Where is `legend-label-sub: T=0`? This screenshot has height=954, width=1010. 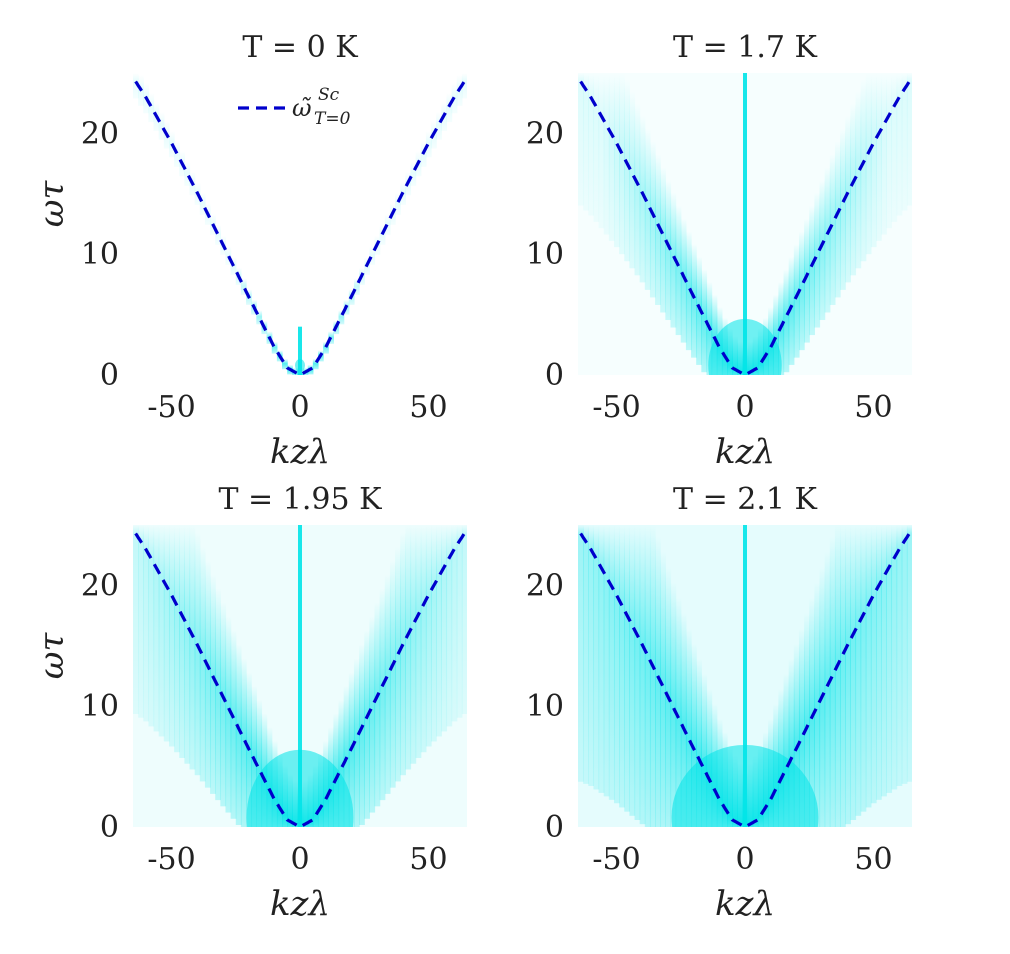 legend-label-sub: T=0 is located at coordinates (332, 119).